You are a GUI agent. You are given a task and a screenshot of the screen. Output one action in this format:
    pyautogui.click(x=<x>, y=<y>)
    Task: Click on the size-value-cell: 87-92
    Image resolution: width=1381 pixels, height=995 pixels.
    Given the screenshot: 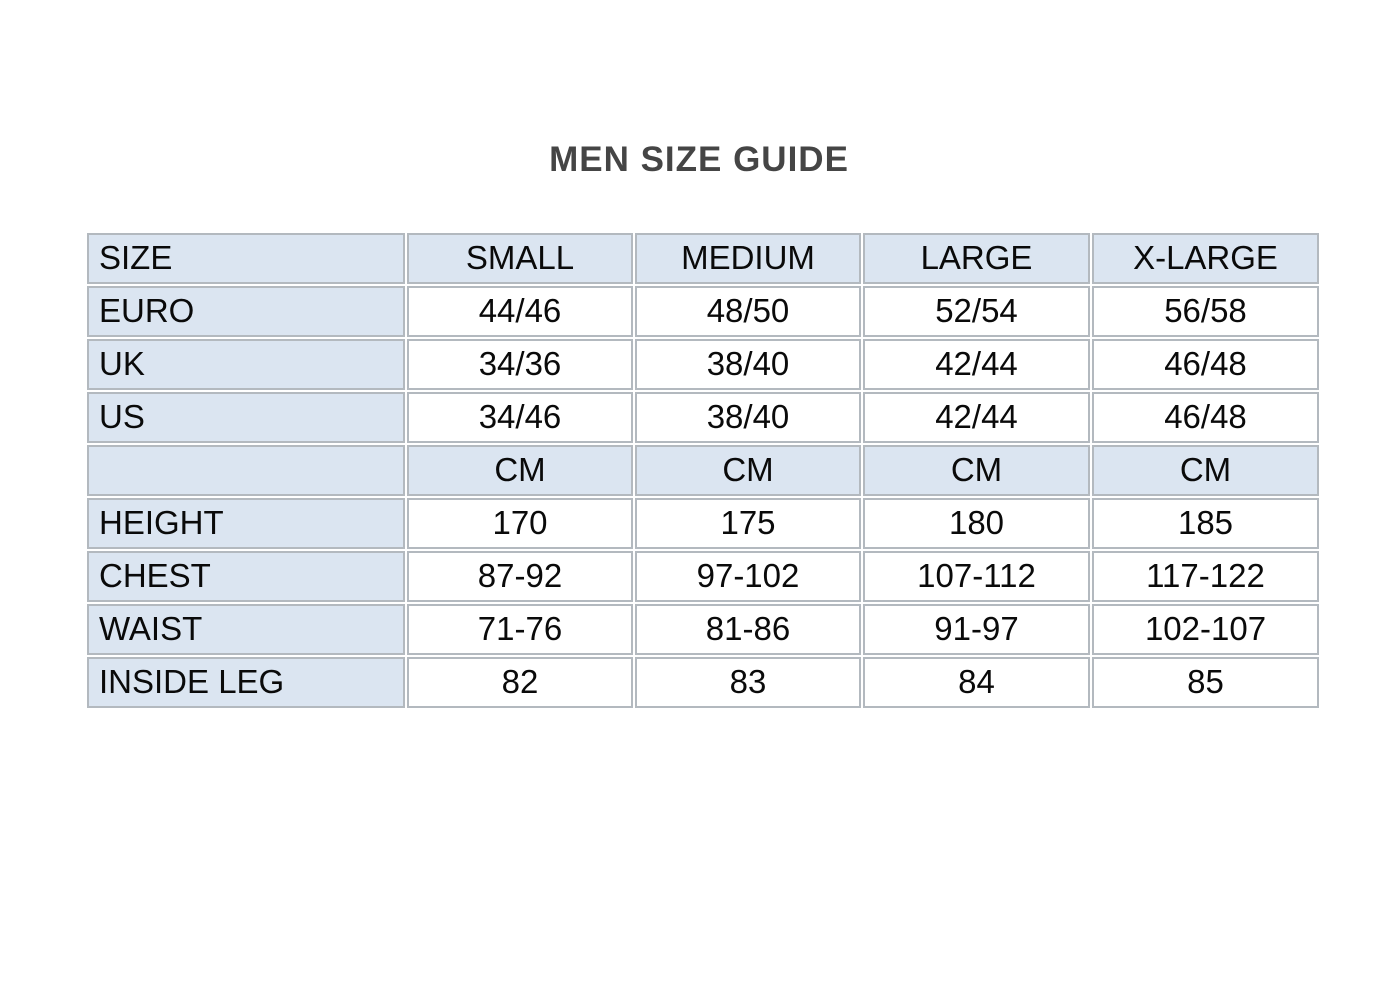 What is the action you would take?
    pyautogui.click(x=520, y=576)
    